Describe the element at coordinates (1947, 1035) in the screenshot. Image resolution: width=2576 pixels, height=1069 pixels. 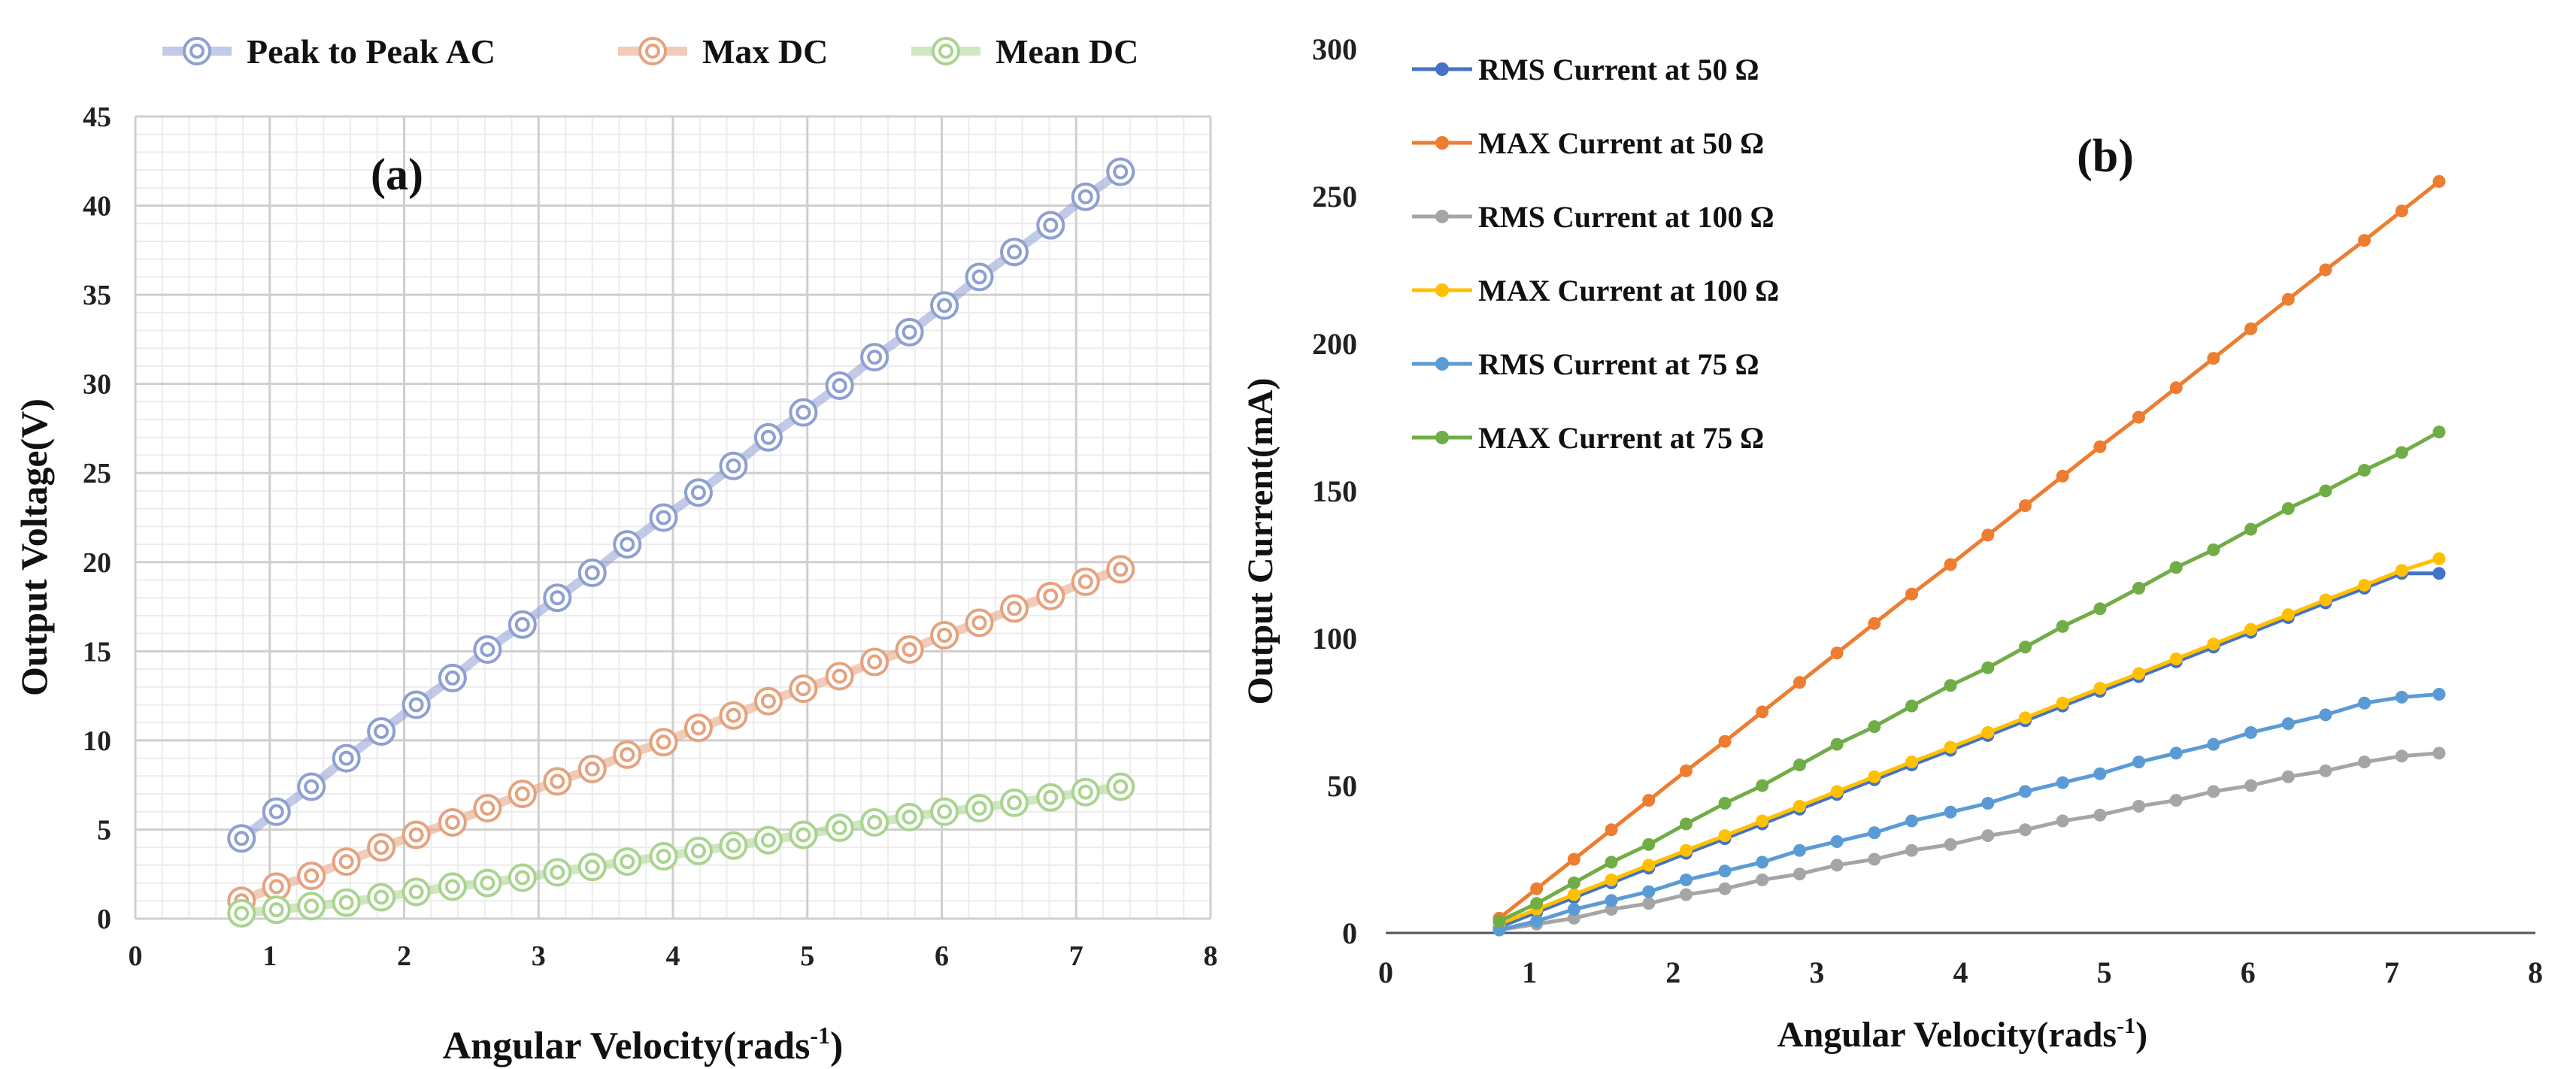
I see `panel-b-x-axis-label-main: Angular Velocity(rads` at that location.